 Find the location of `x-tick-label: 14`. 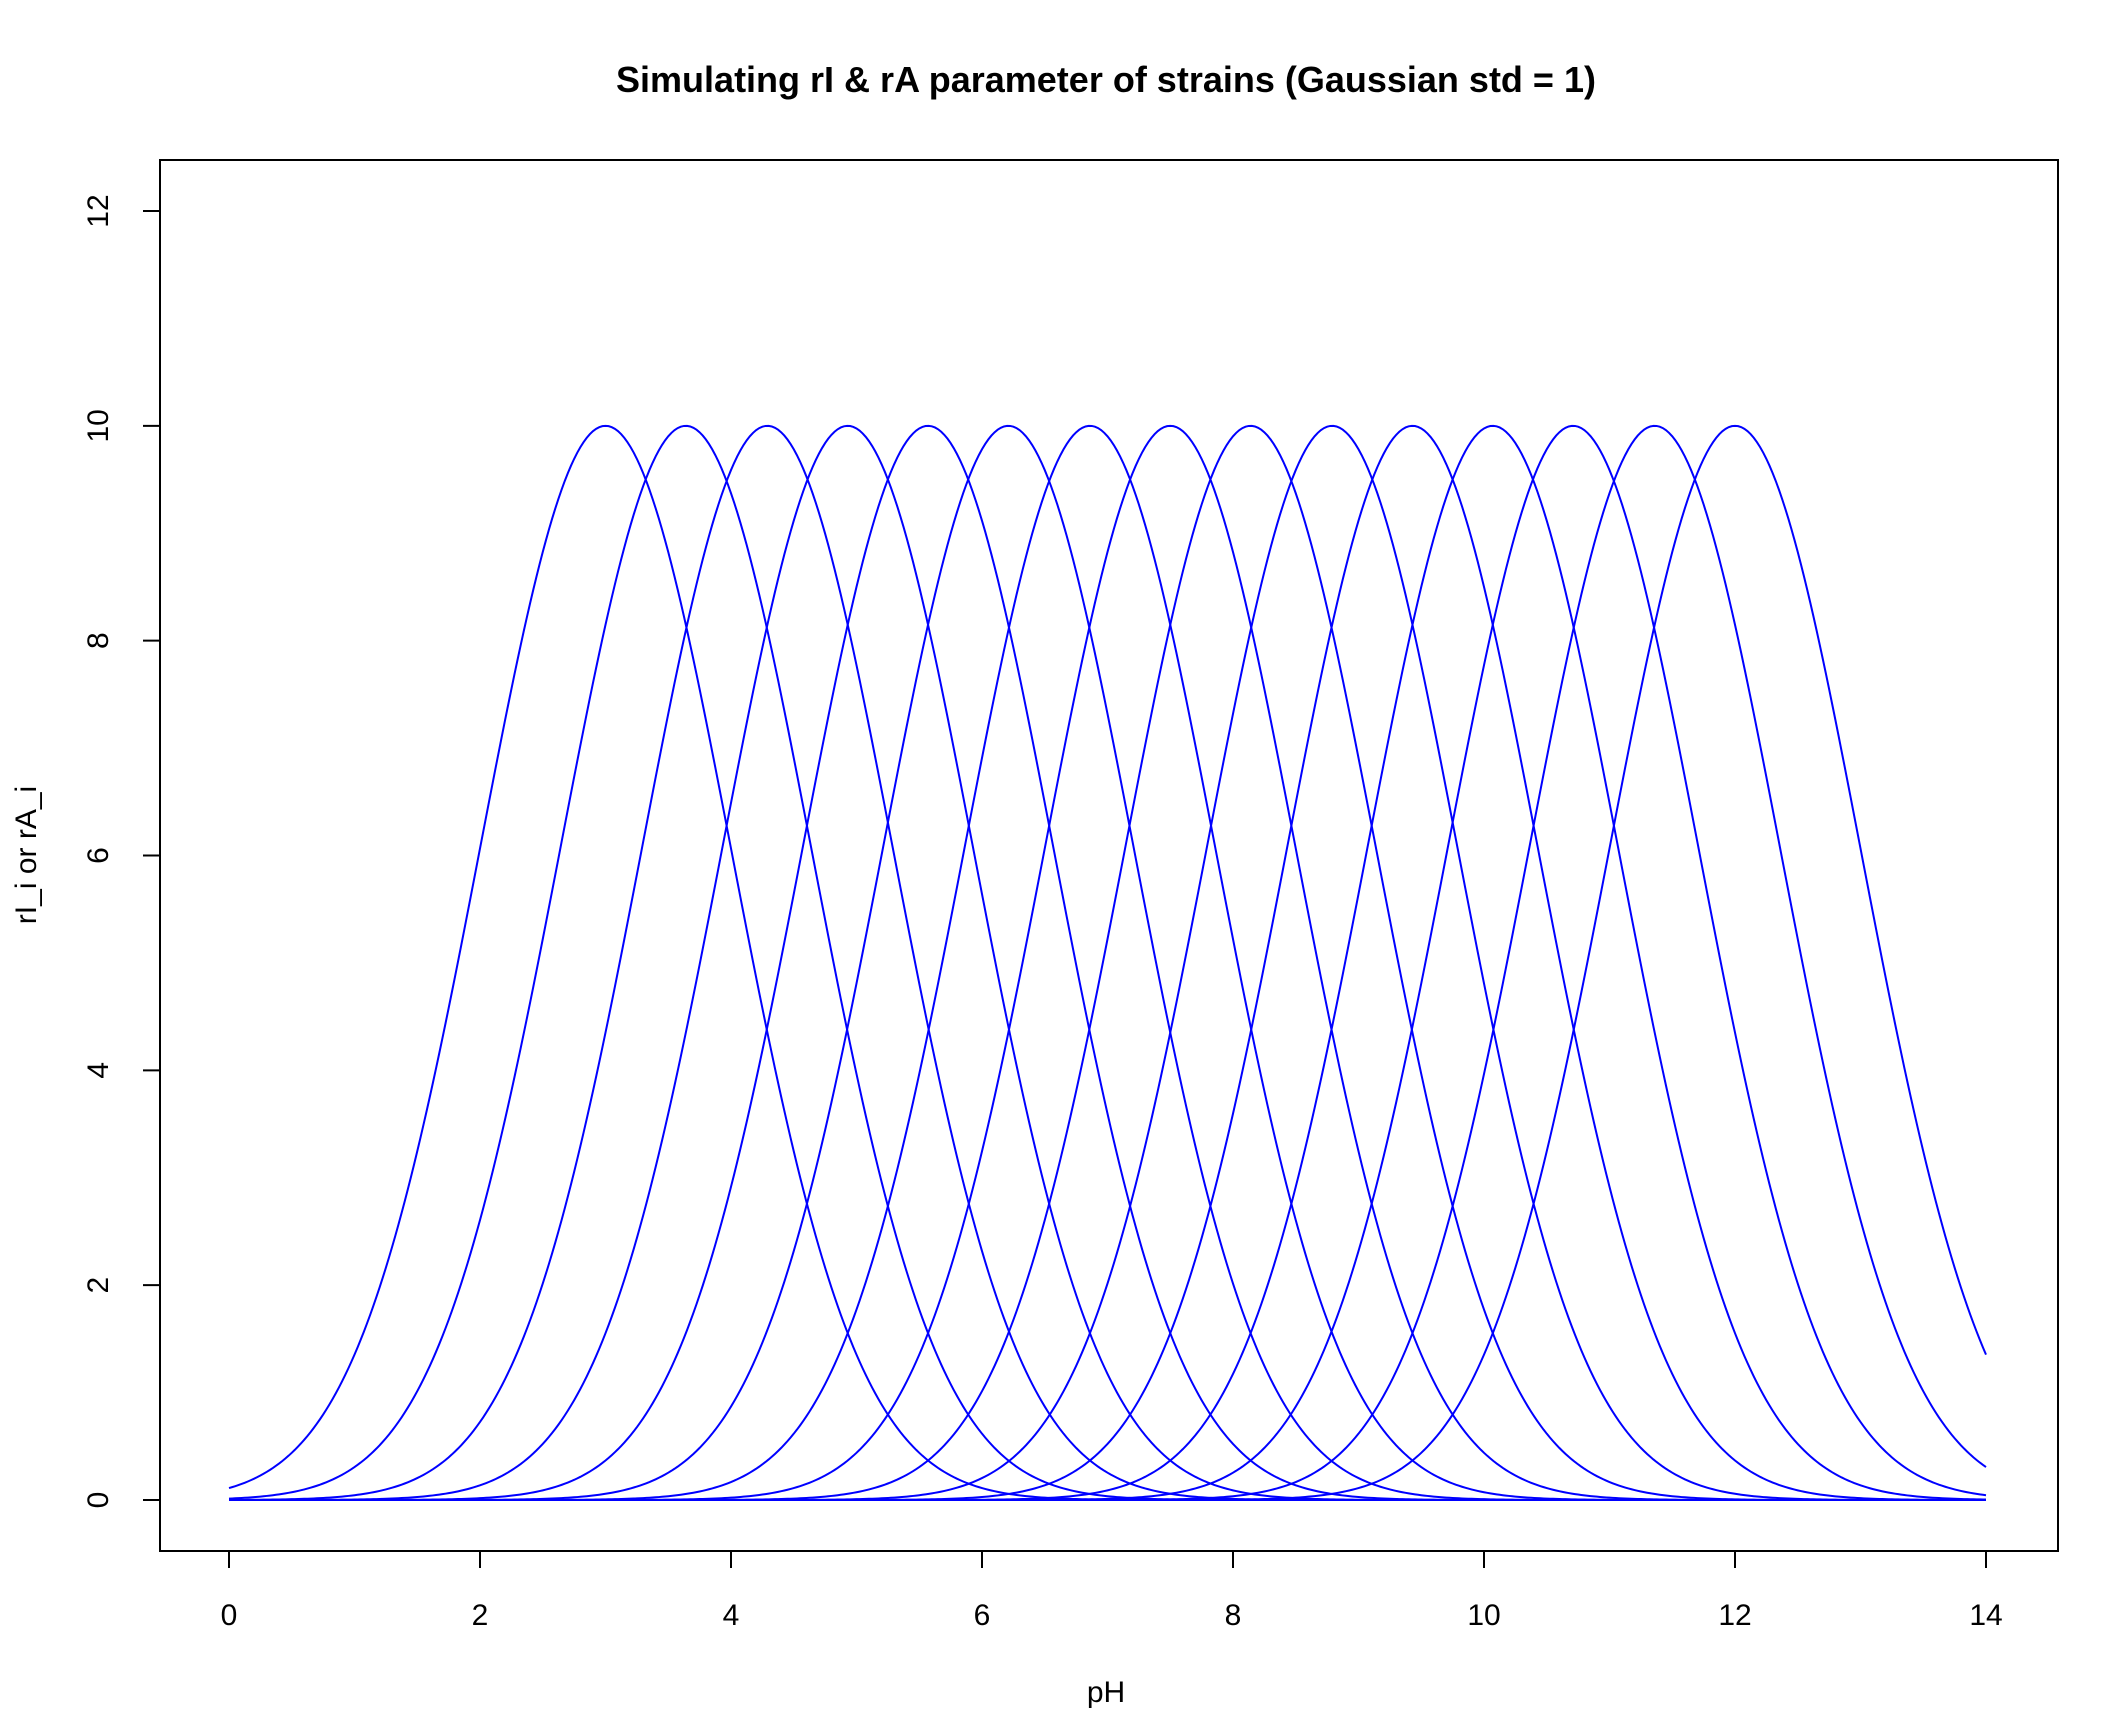

x-tick-label: 14 is located at coordinates (1985, 1615).